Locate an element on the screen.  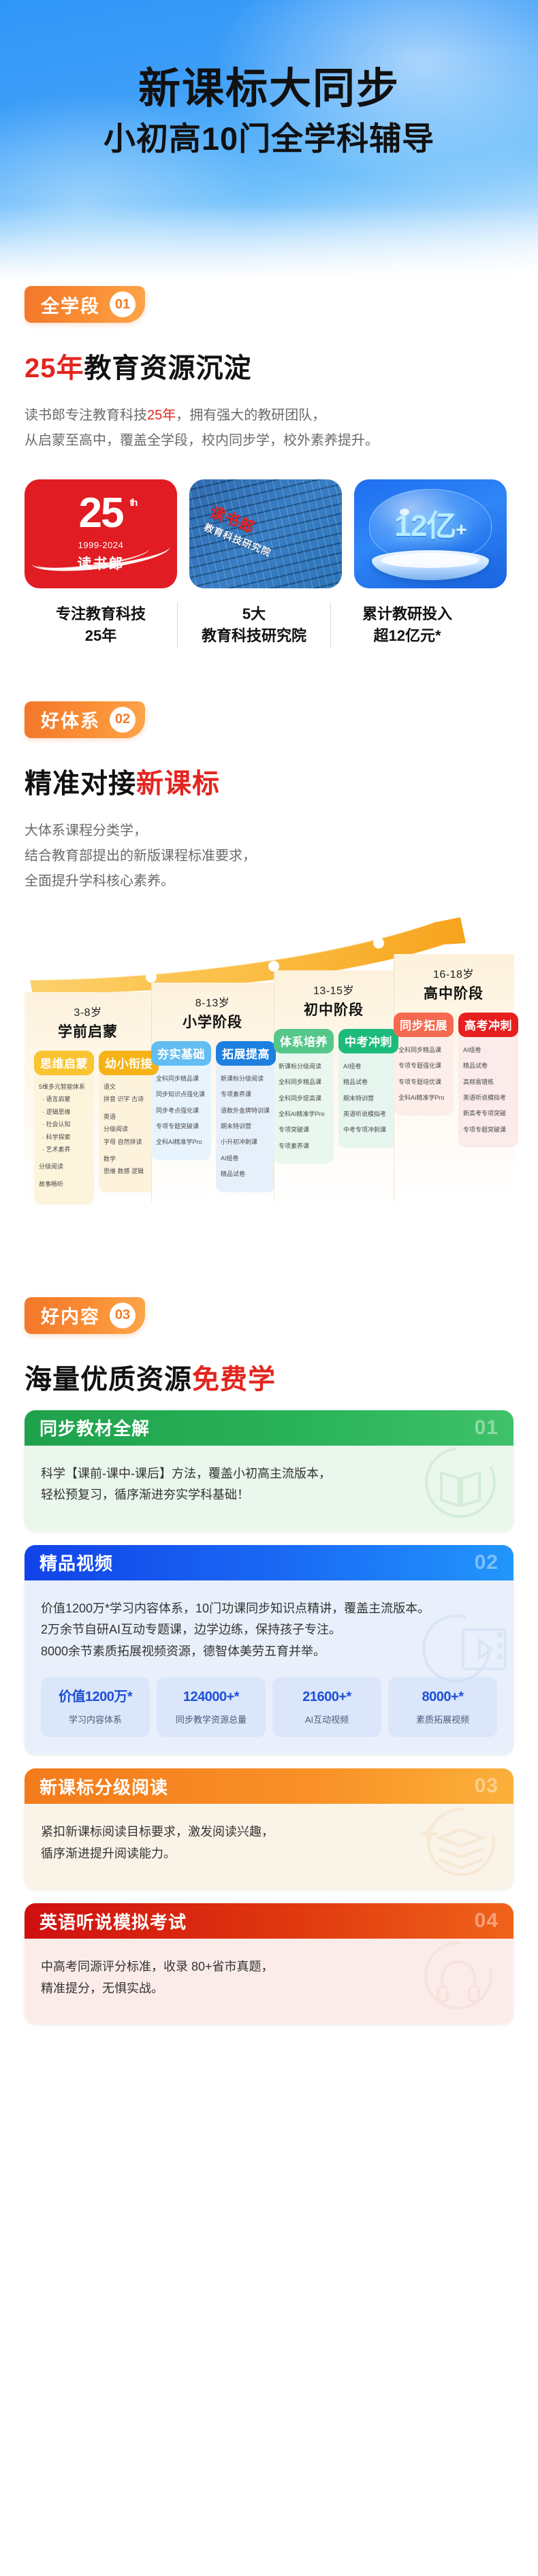
section-badge-number: 02 is located at coordinates (123, 719).